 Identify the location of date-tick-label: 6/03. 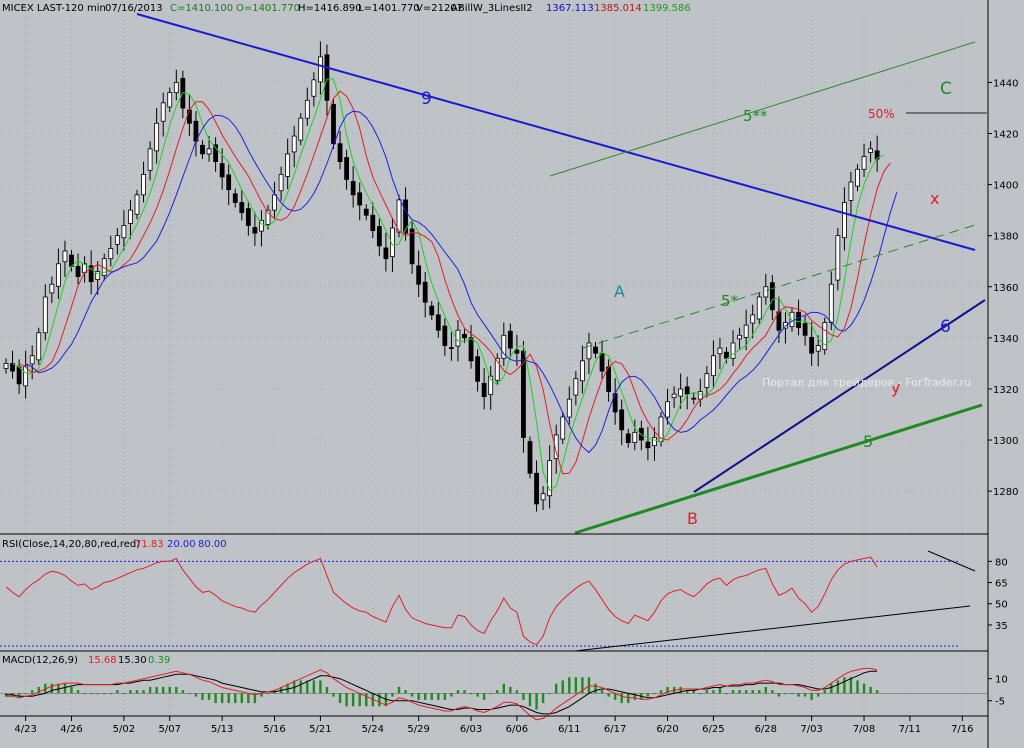
(471, 729).